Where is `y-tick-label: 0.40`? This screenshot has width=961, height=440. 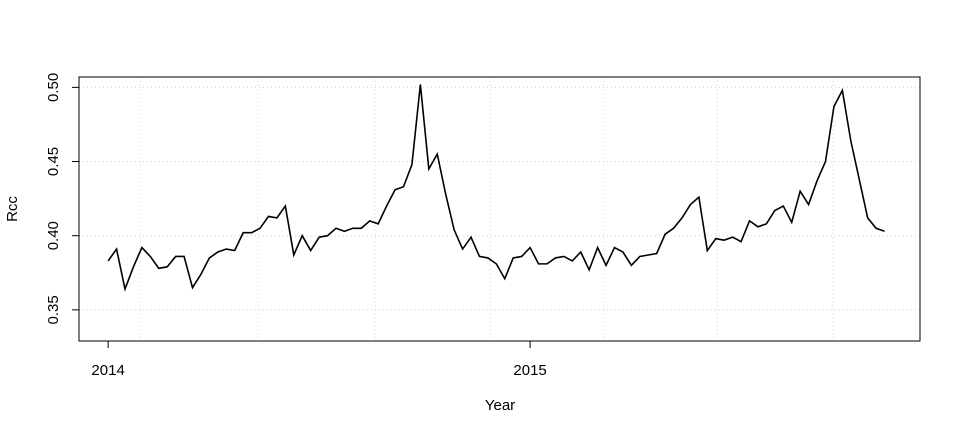 y-tick-label: 0.40 is located at coordinates (53, 235).